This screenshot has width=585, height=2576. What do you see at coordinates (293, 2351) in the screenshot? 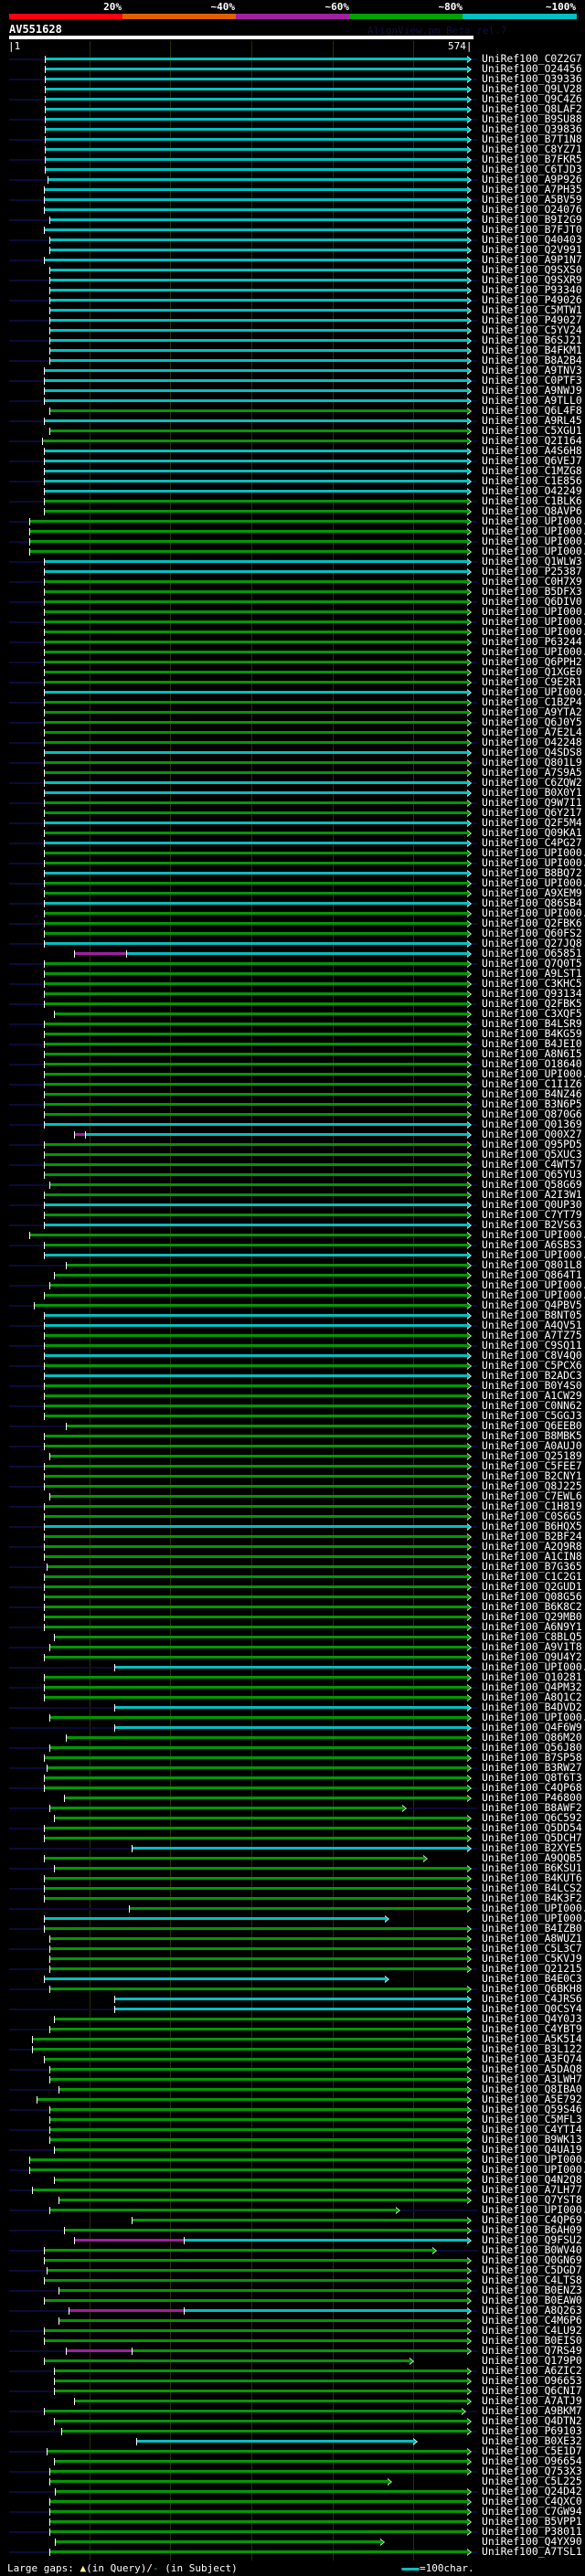
I see `alignment-row: UniRef100_Q7RS49` at bounding box center [293, 2351].